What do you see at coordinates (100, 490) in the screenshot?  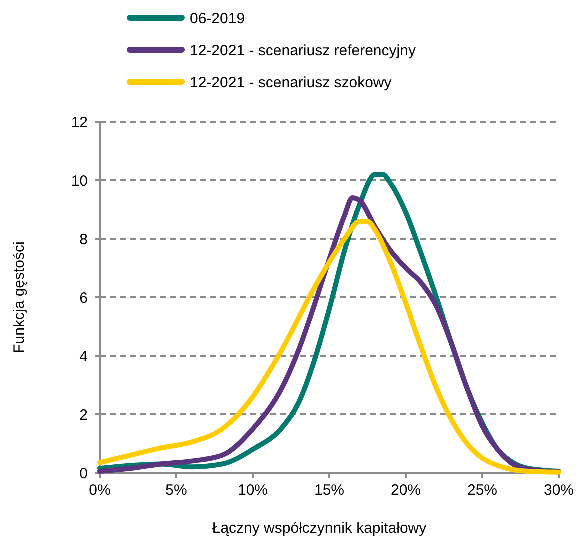 I see `x-tick-label: 0%` at bounding box center [100, 490].